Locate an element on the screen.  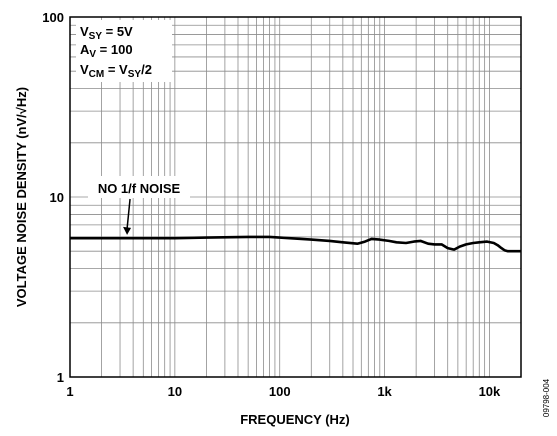
y-tick-label: 100 is located at coordinates (53, 17).